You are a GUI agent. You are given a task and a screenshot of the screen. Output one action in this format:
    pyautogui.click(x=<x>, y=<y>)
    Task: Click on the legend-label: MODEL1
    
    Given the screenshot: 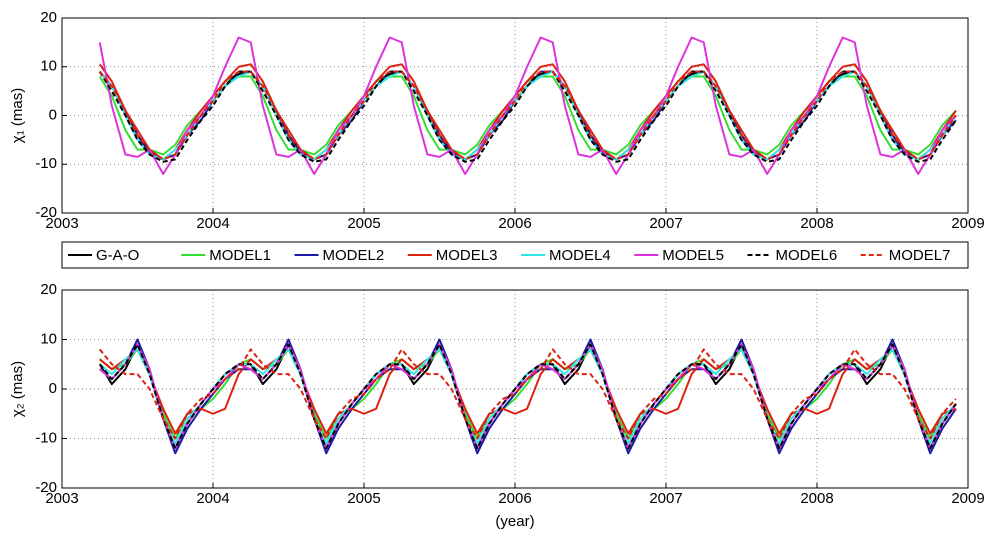 What is the action you would take?
    pyautogui.click(x=240, y=255)
    